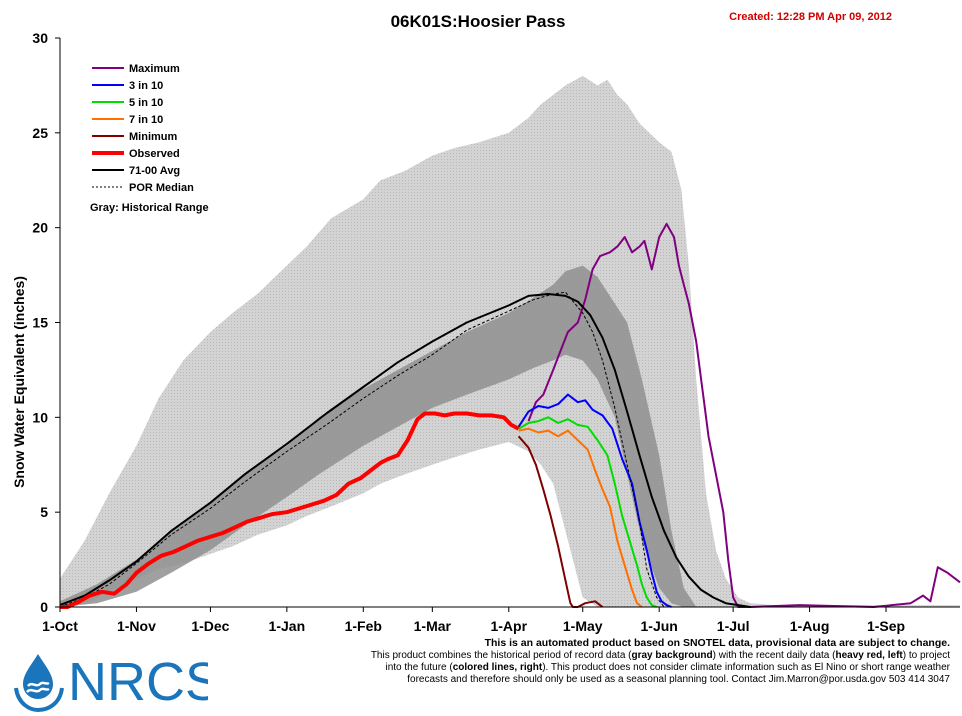 Image resolution: width=962 pixels, height=716 pixels. Describe the element at coordinates (146, 120) in the screenshot. I see `legend-label: 7 in 10` at that location.